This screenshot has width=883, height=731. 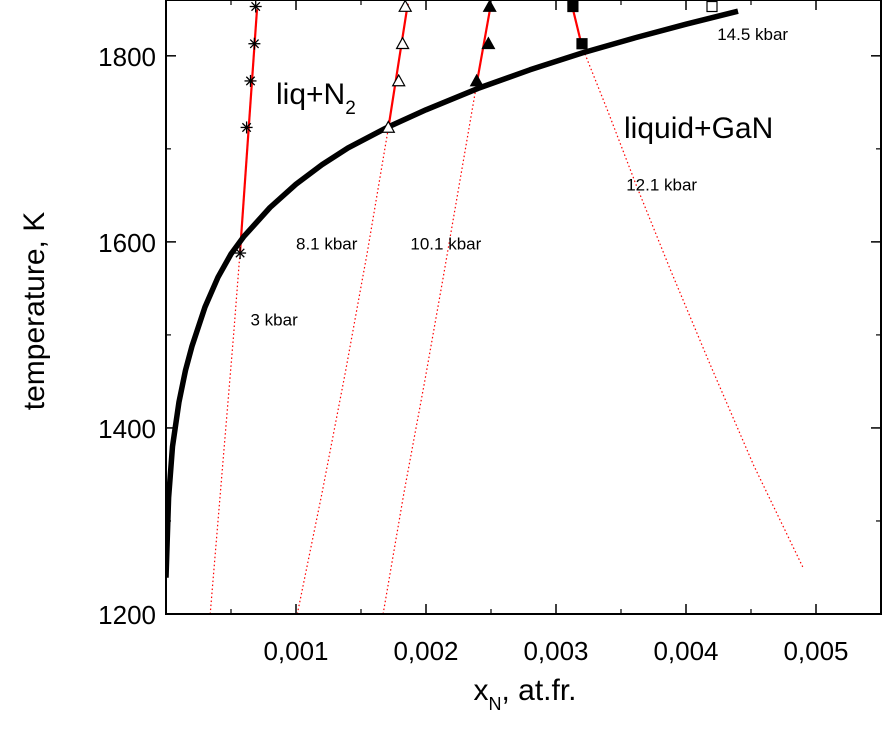 I want to click on x-tick-label: 0,003, so click(x=555, y=651).